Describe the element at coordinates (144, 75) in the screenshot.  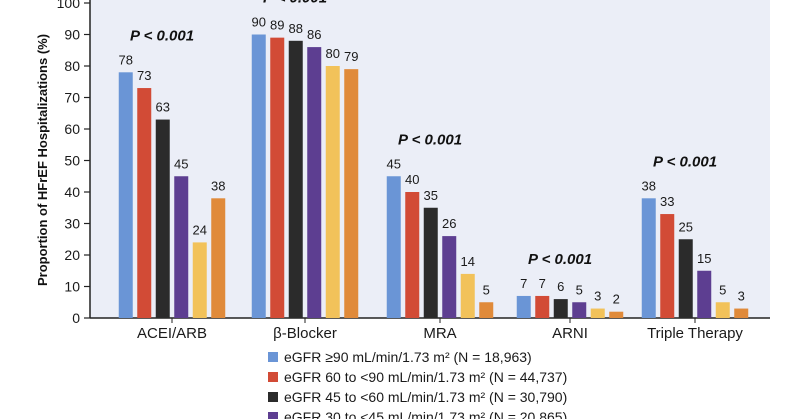
I see `bar-value-label: 73` at that location.